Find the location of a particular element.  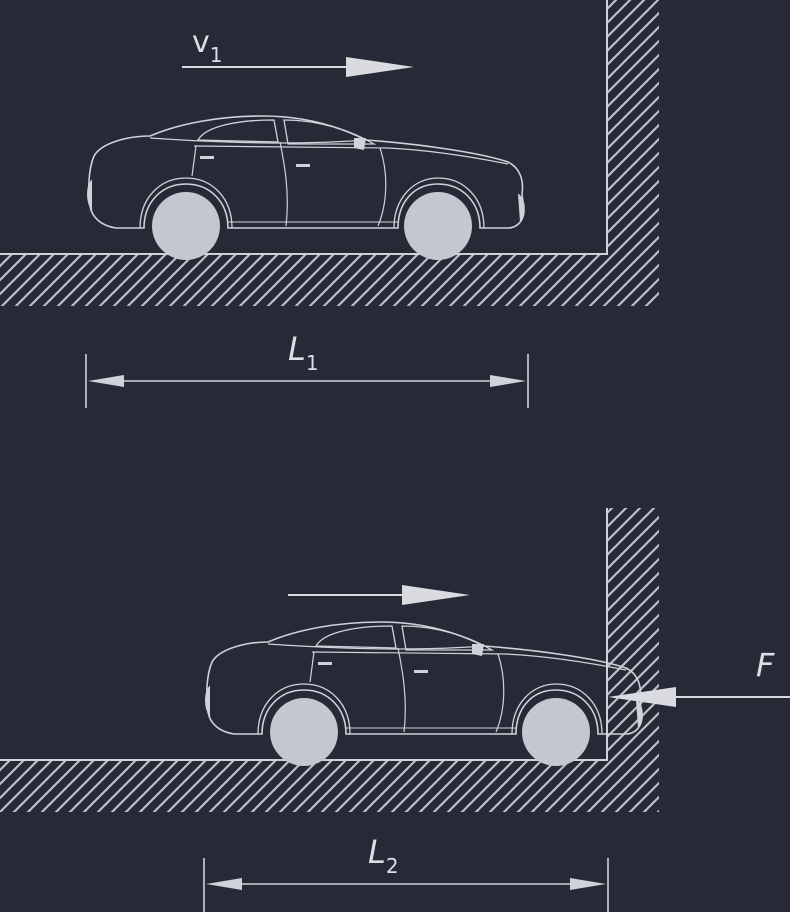

velocity-label: v1 is located at coordinates (207, 46).